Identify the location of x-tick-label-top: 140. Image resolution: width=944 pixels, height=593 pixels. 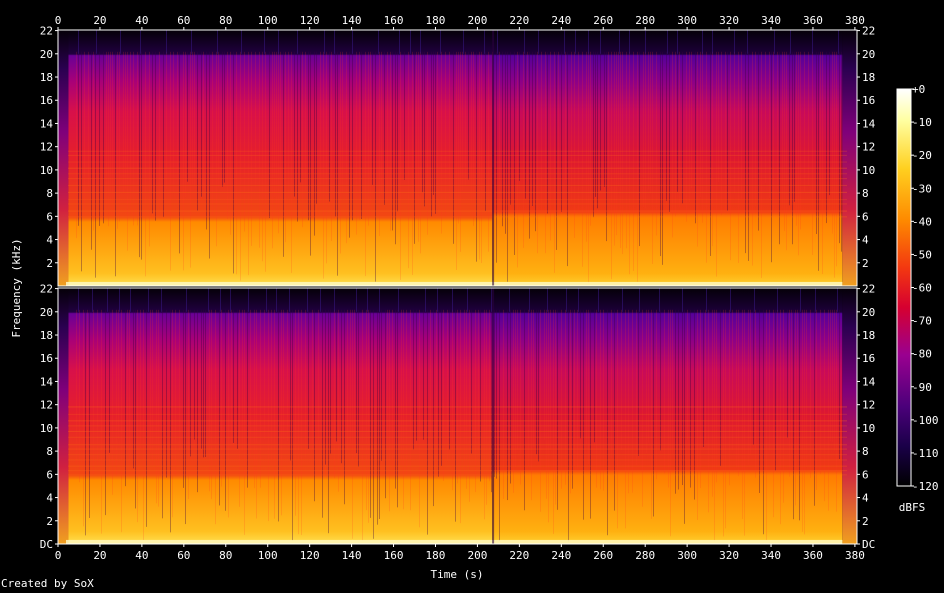
(352, 20).